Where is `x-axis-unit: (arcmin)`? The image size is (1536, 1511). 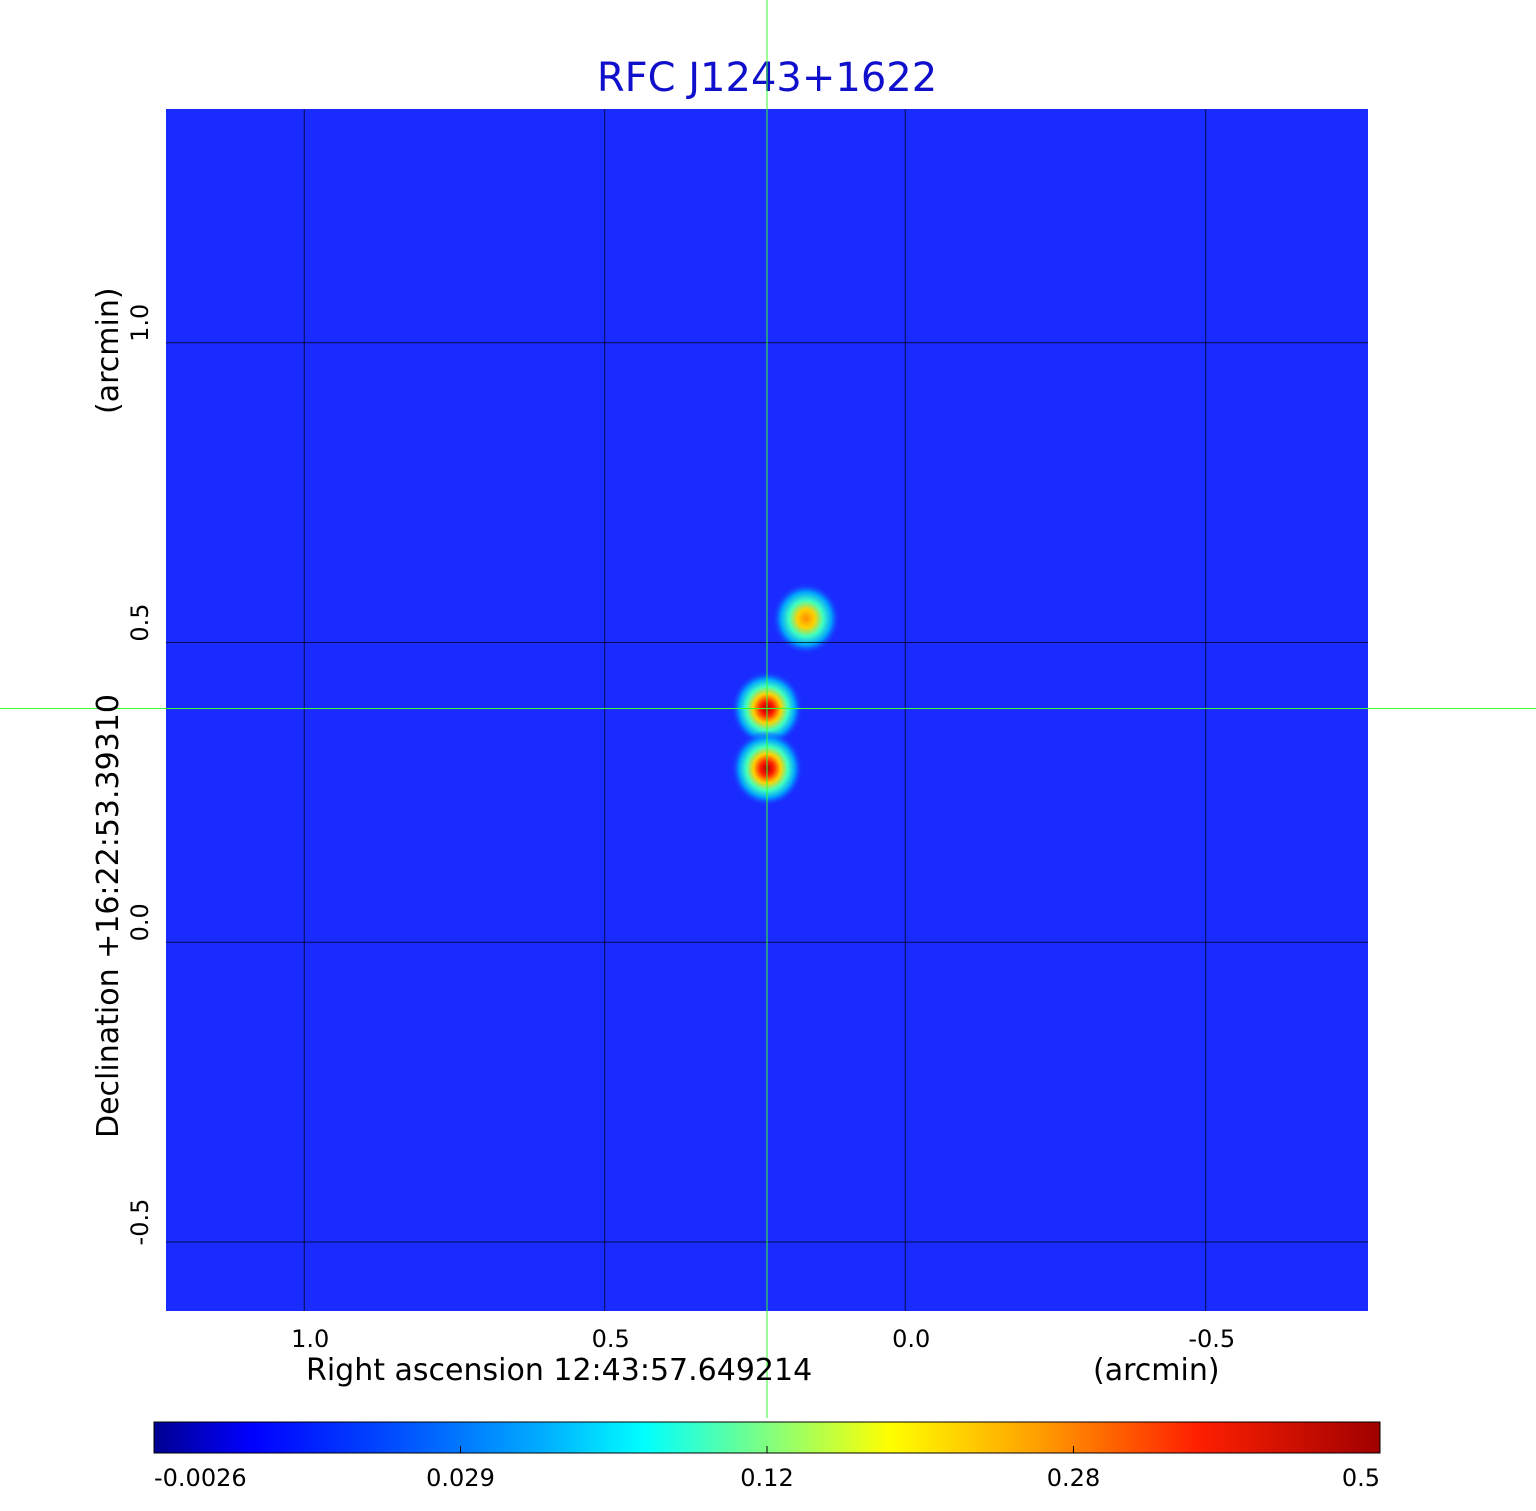 x-axis-unit: (arcmin) is located at coordinates (1156, 1370).